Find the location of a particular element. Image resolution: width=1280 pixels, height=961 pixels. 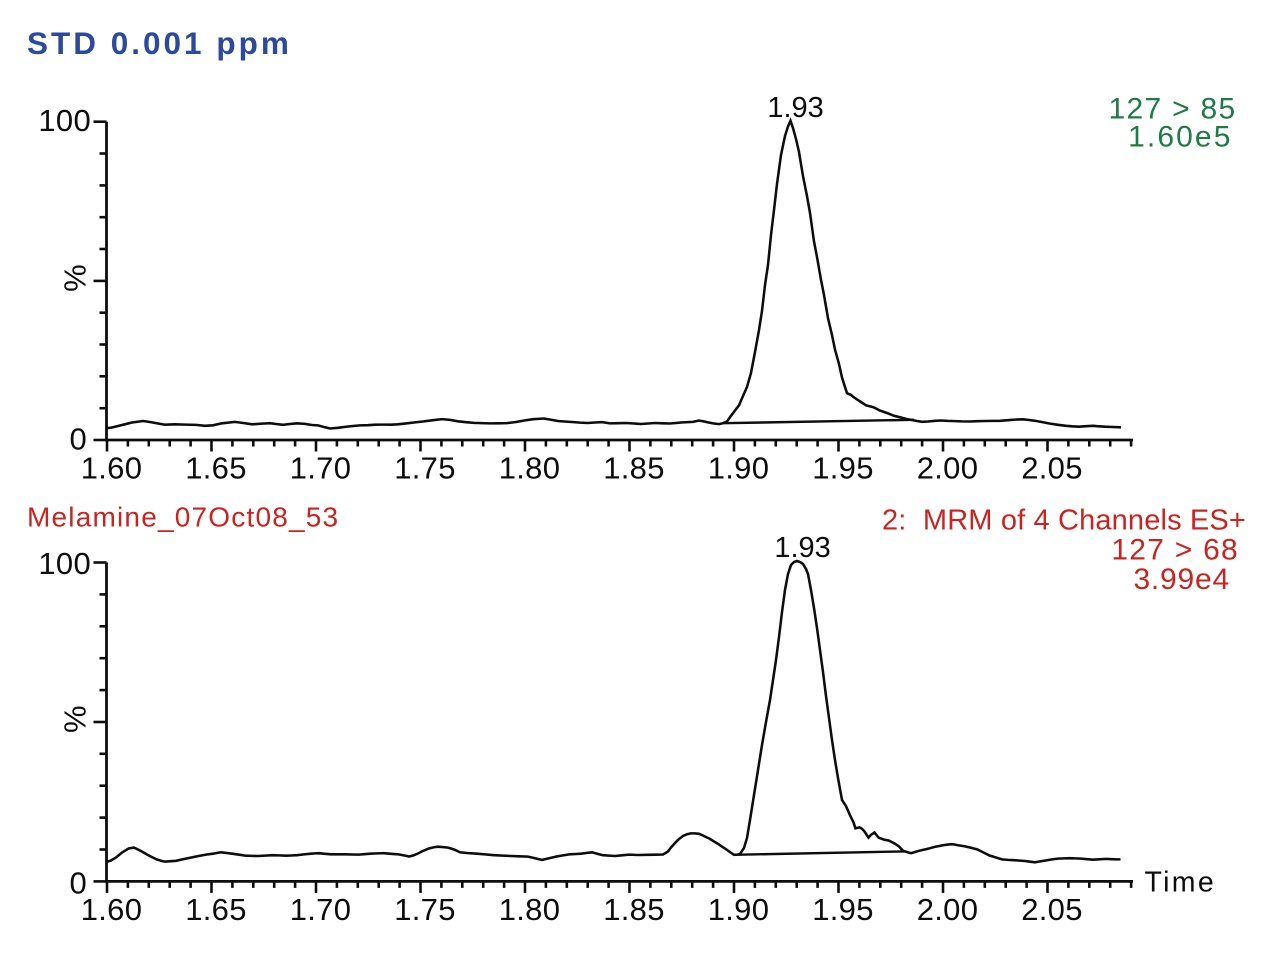

svg-text: 3.99e4 is located at coordinates (1181, 579).